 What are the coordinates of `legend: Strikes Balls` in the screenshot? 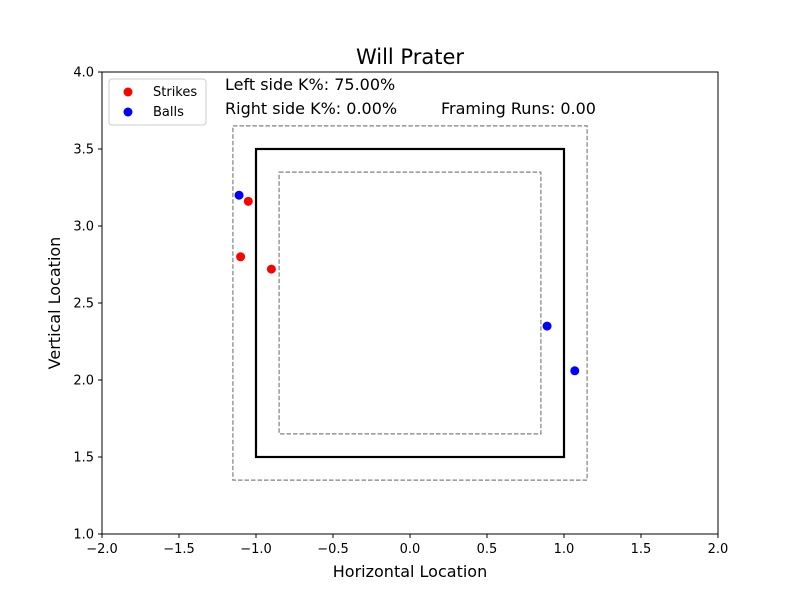 It's located at (157, 102).